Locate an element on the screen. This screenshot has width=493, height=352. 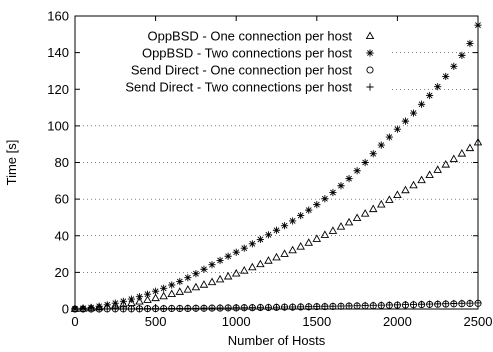
x-tick-label: 1500 is located at coordinates (316, 321).